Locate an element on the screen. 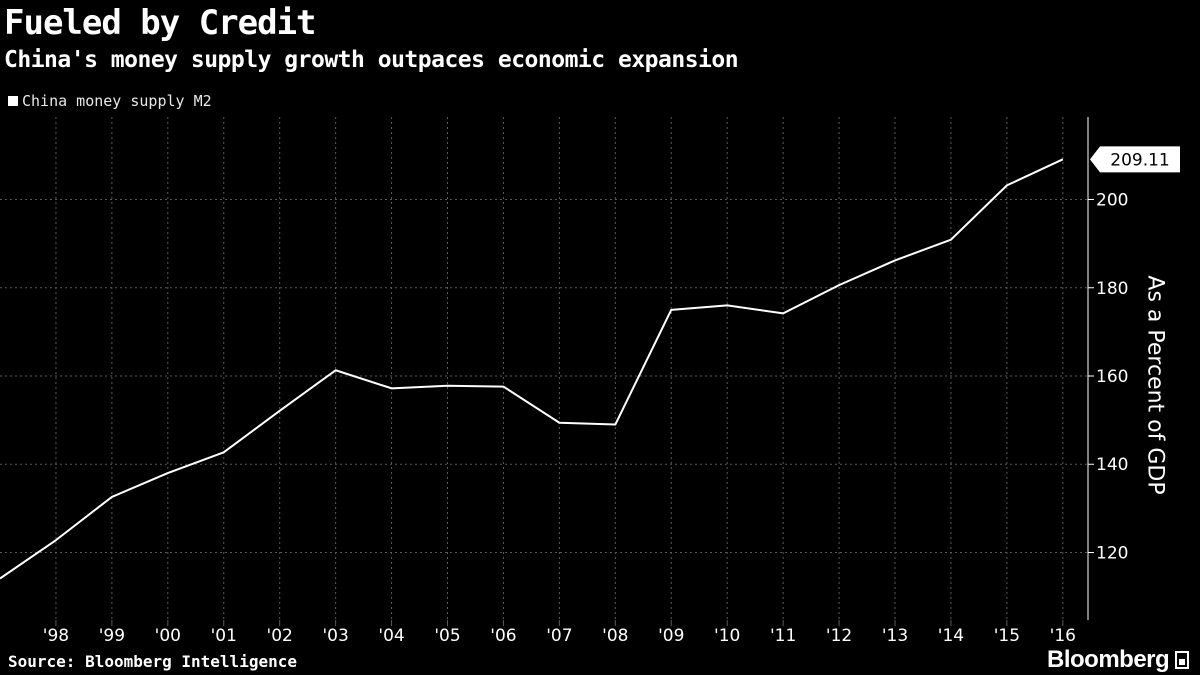 The image size is (1200, 675). x-tick-label: '99 is located at coordinates (112, 636).